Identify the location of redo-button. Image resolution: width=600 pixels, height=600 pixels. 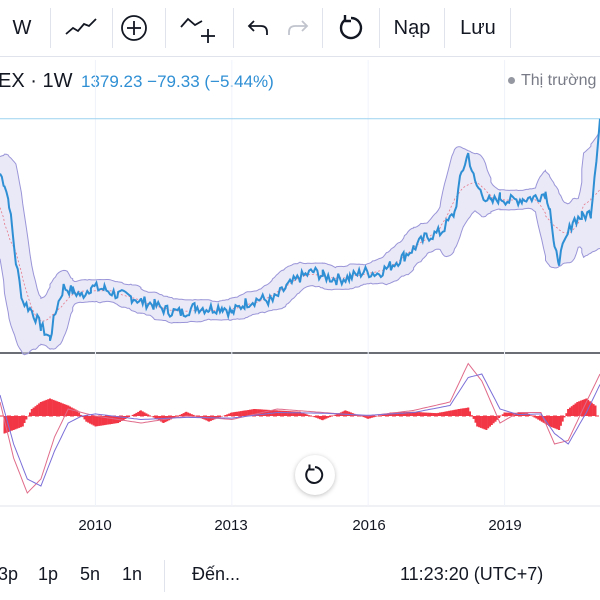
(298, 28).